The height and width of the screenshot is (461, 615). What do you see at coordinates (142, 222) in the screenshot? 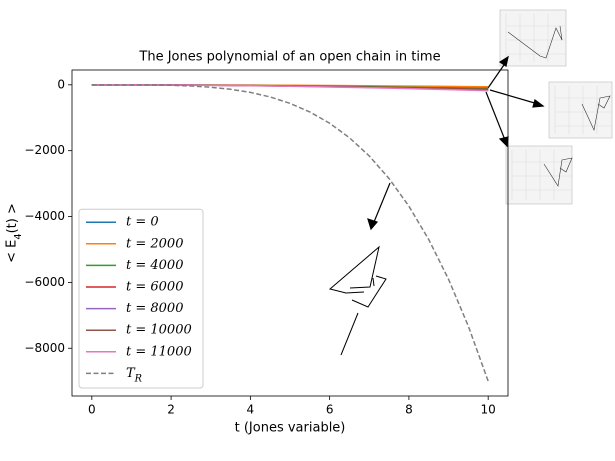
I see `legend-label: t = 0` at bounding box center [142, 222].